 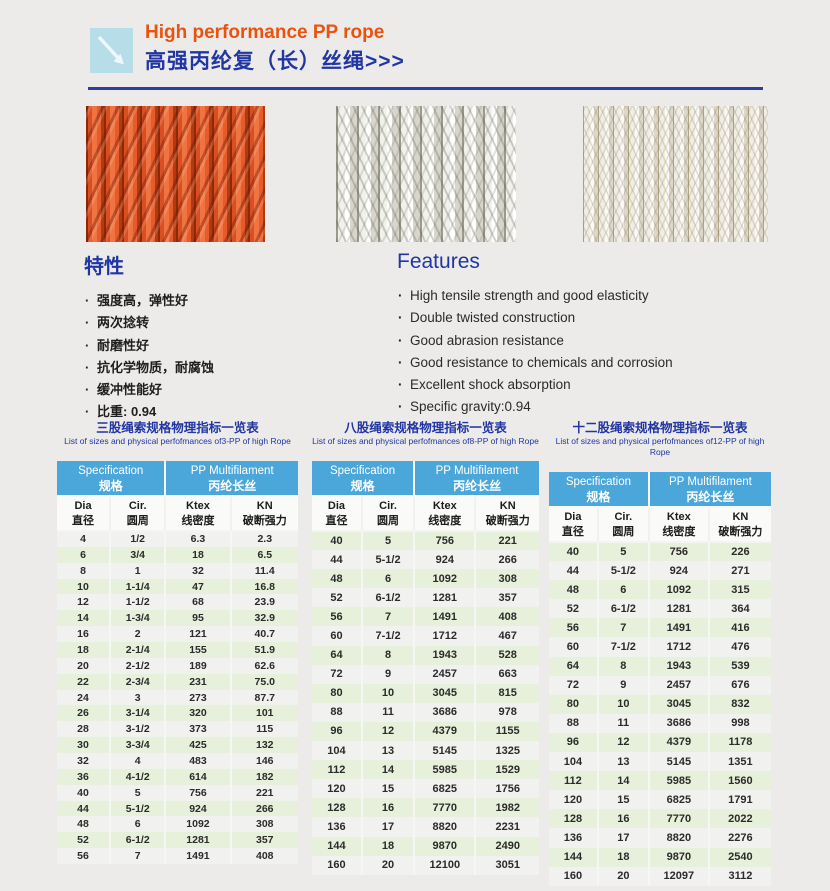 What do you see at coordinates (137, 570) in the screenshot?
I see `table-cell: 1` at bounding box center [137, 570].